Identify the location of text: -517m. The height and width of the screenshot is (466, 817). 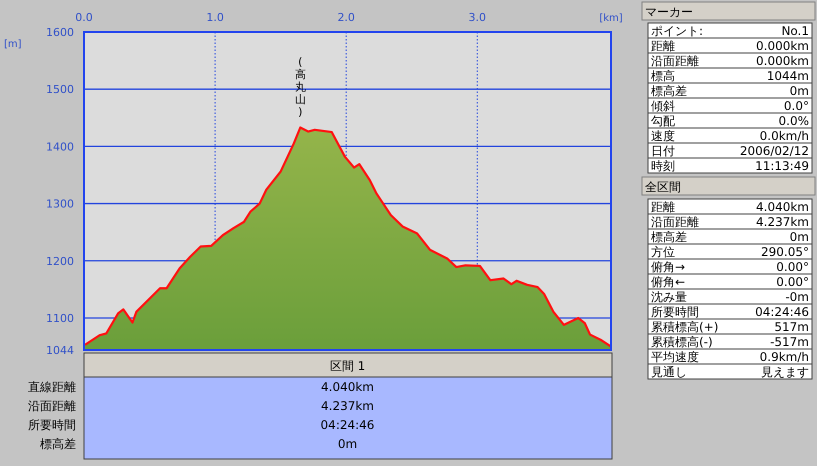
(789, 342).